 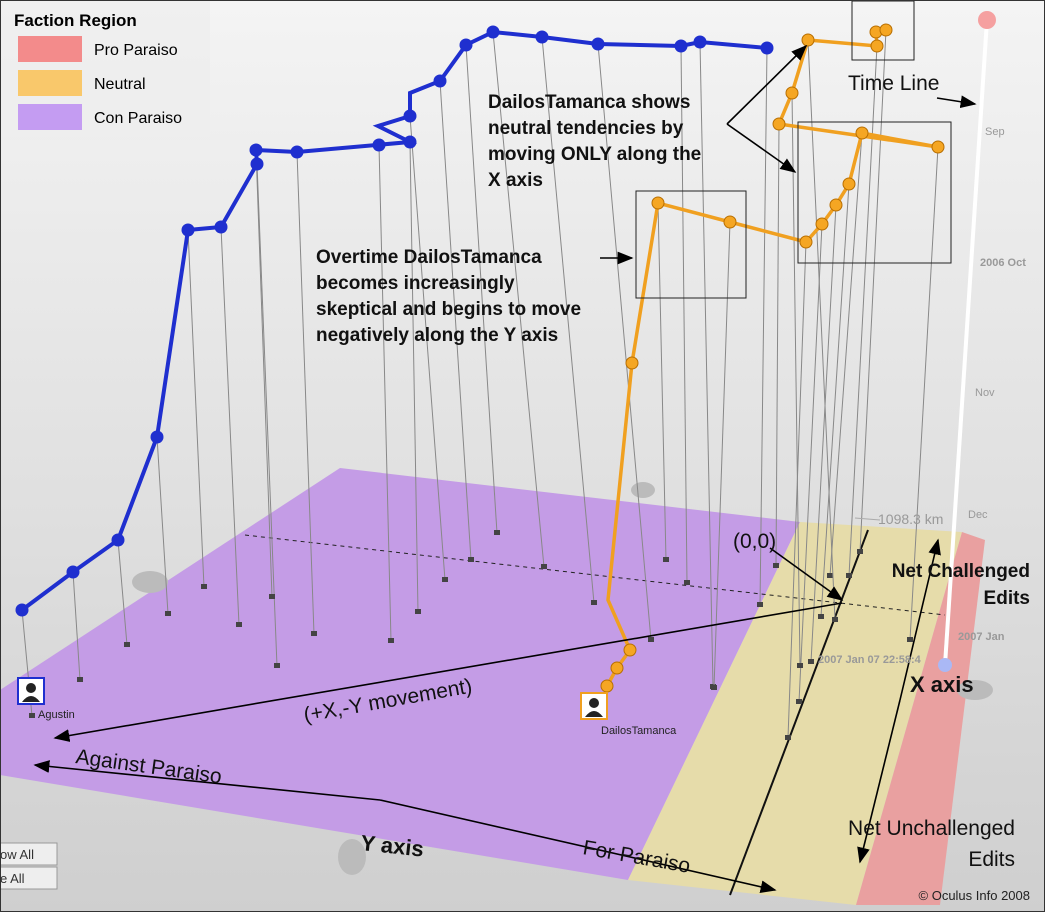 I want to click on user-icon-head, so click(x=31, y=688).